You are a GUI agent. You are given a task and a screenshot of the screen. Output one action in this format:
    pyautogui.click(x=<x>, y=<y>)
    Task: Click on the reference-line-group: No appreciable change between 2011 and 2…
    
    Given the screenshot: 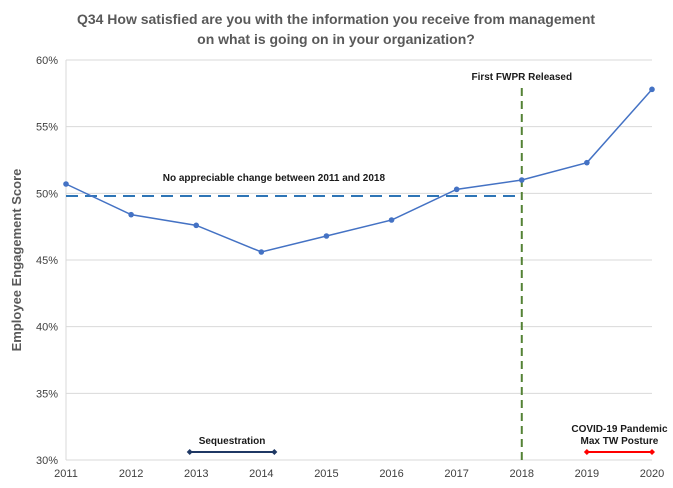 What is the action you would take?
    pyautogui.click(x=294, y=185)
    